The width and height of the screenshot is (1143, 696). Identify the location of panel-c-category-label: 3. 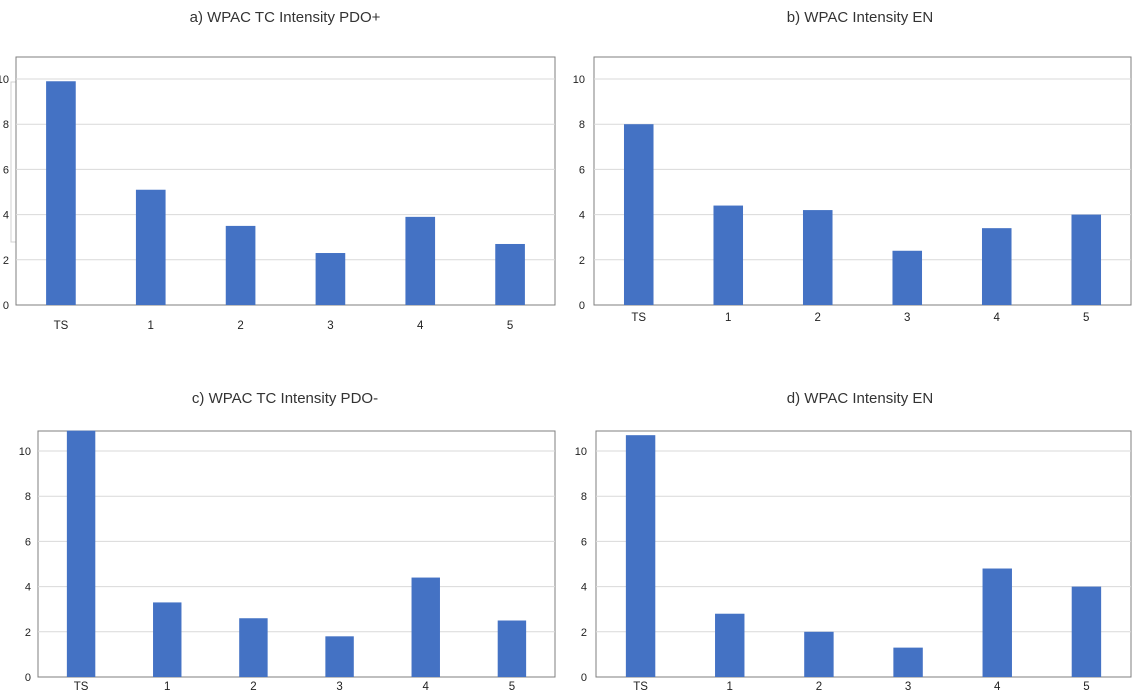
(339, 687).